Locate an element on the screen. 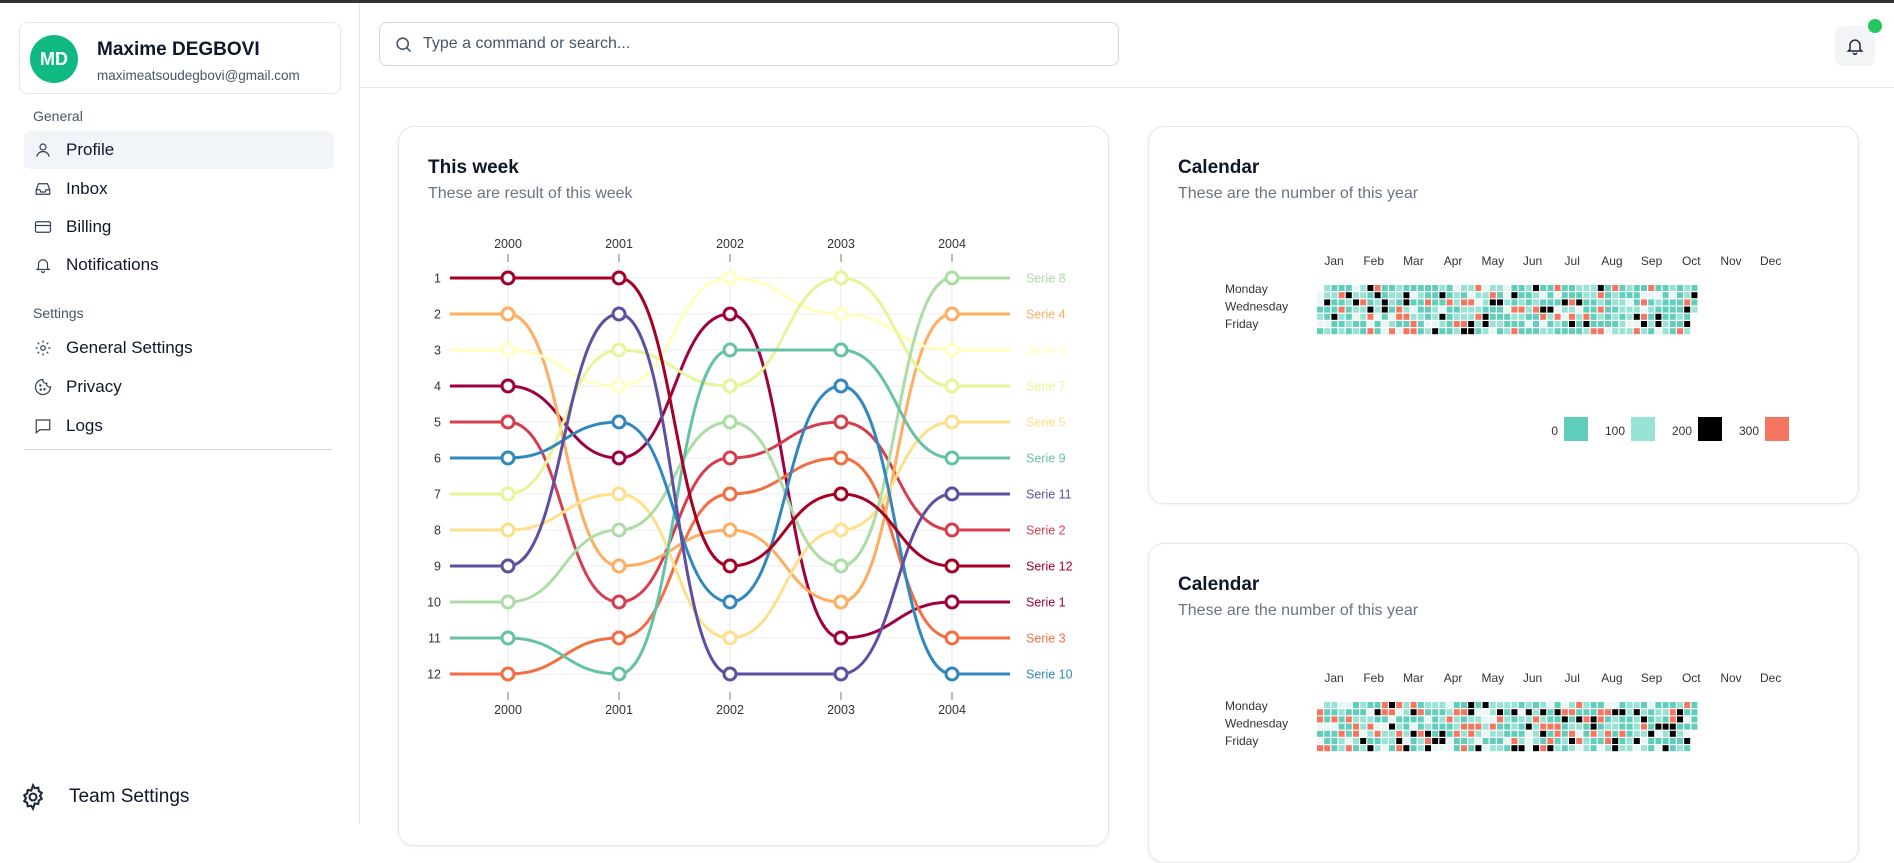 This screenshot has width=1894, height=863. command-search is located at coordinates (749, 44).